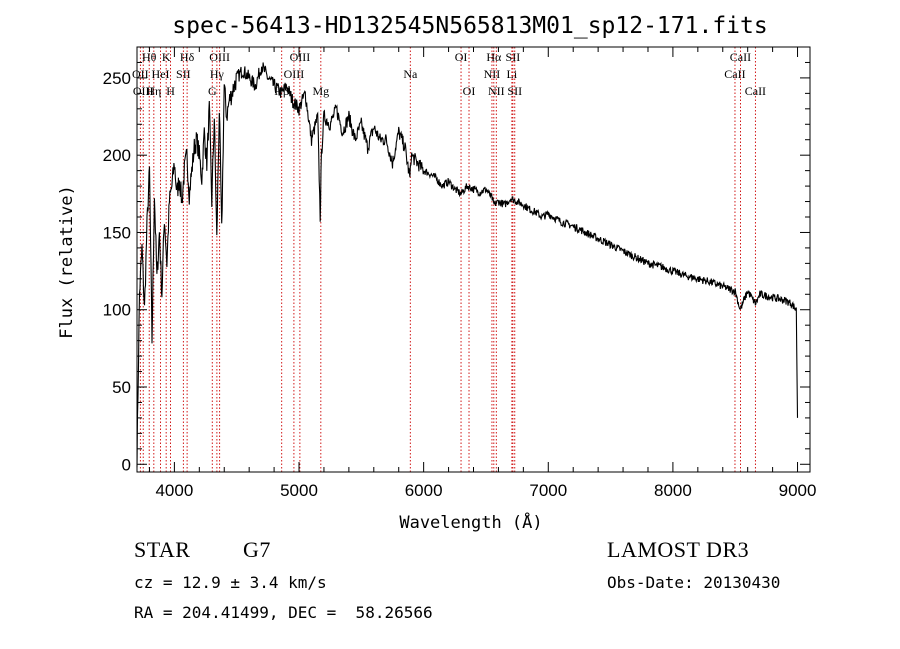 This screenshot has height=649, width=900. I want to click on spectral-line-label: HeI, so click(161, 74).